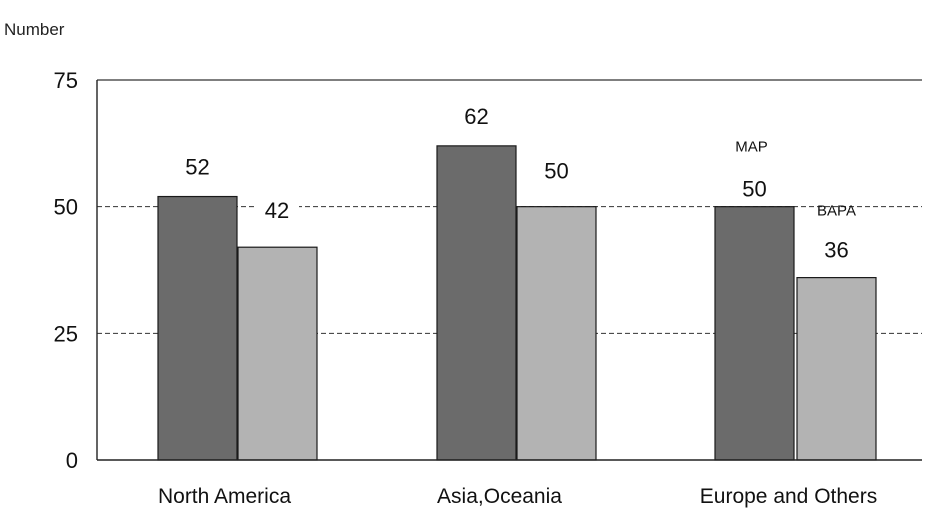  Describe the element at coordinates (499, 496) in the screenshot. I see `x-tick-label: Asia,Oceania` at that location.